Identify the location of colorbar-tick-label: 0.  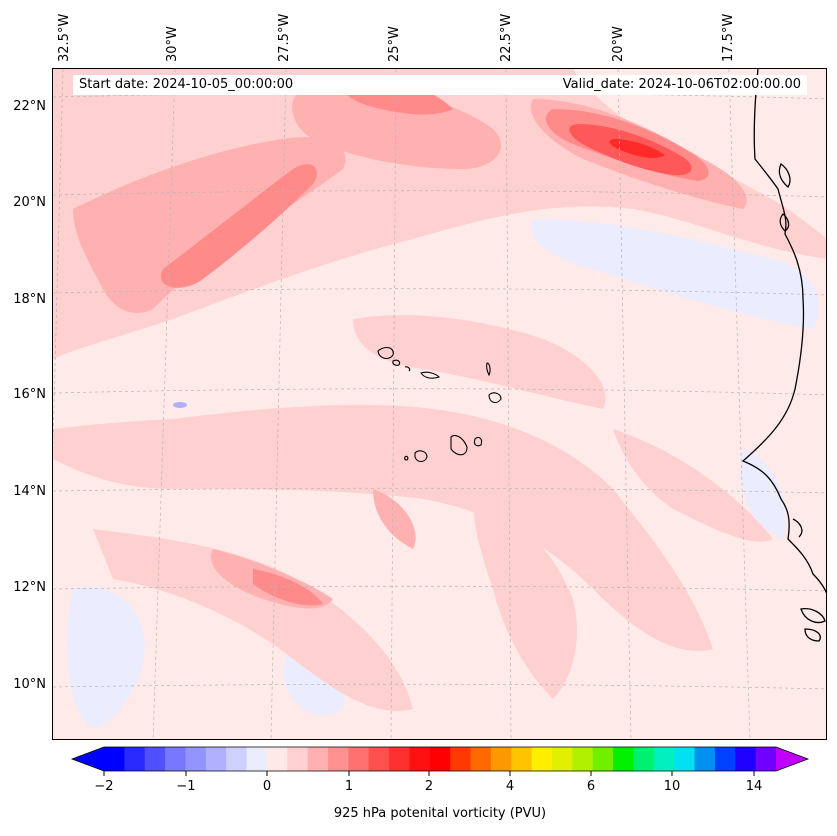
(267, 786).